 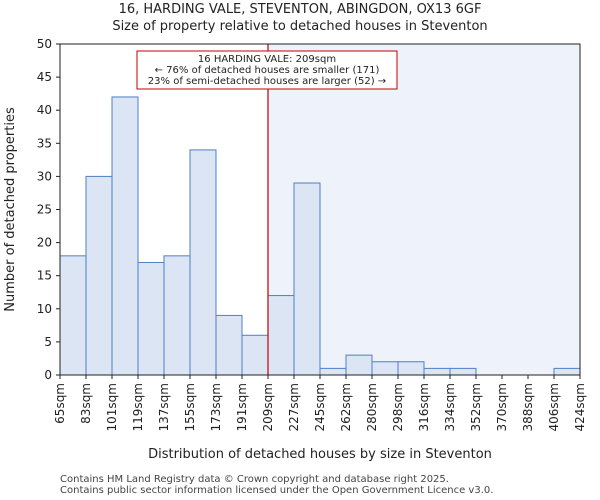 I want to click on y-tick-label: 40, so click(x=44, y=110).